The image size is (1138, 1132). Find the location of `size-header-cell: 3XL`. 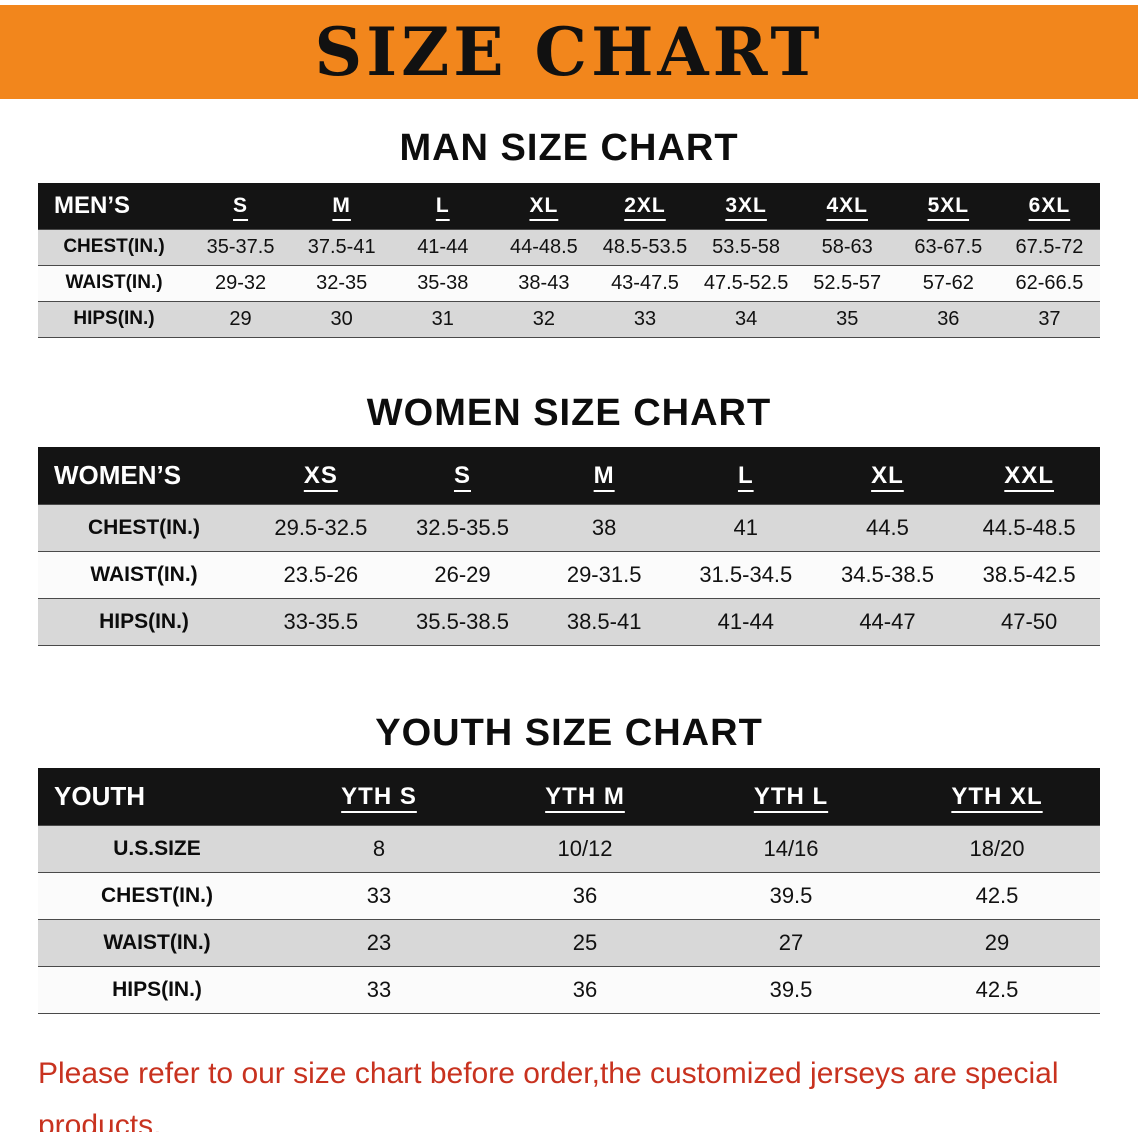

size-header-cell: 3XL is located at coordinates (746, 206).